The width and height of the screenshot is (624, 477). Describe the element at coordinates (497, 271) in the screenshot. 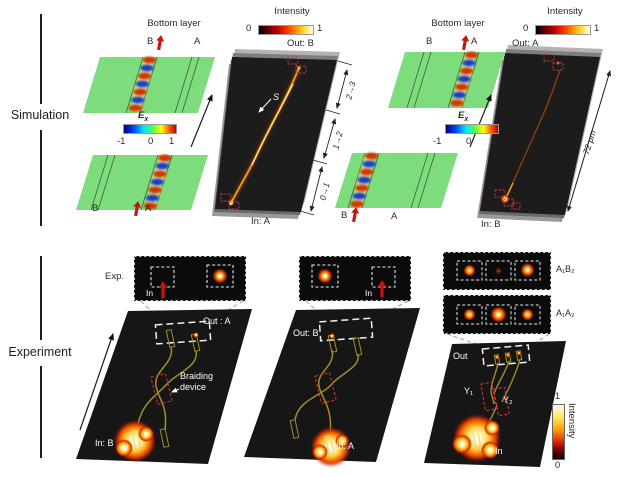

I see `exp3-inset-a1b2` at that location.